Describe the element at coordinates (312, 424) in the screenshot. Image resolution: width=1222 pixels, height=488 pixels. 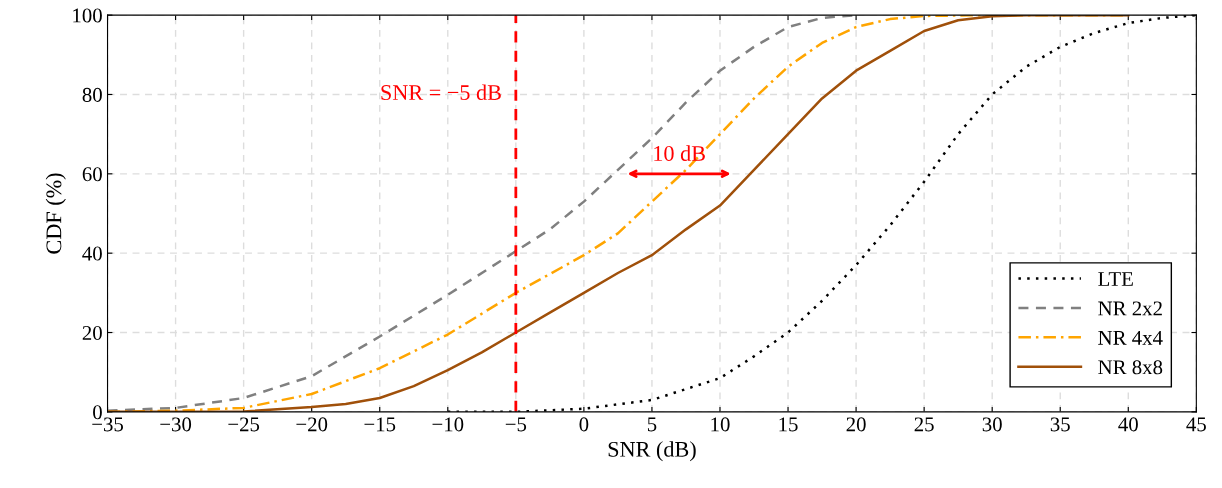
I see `x-tick-label: −20` at that location.